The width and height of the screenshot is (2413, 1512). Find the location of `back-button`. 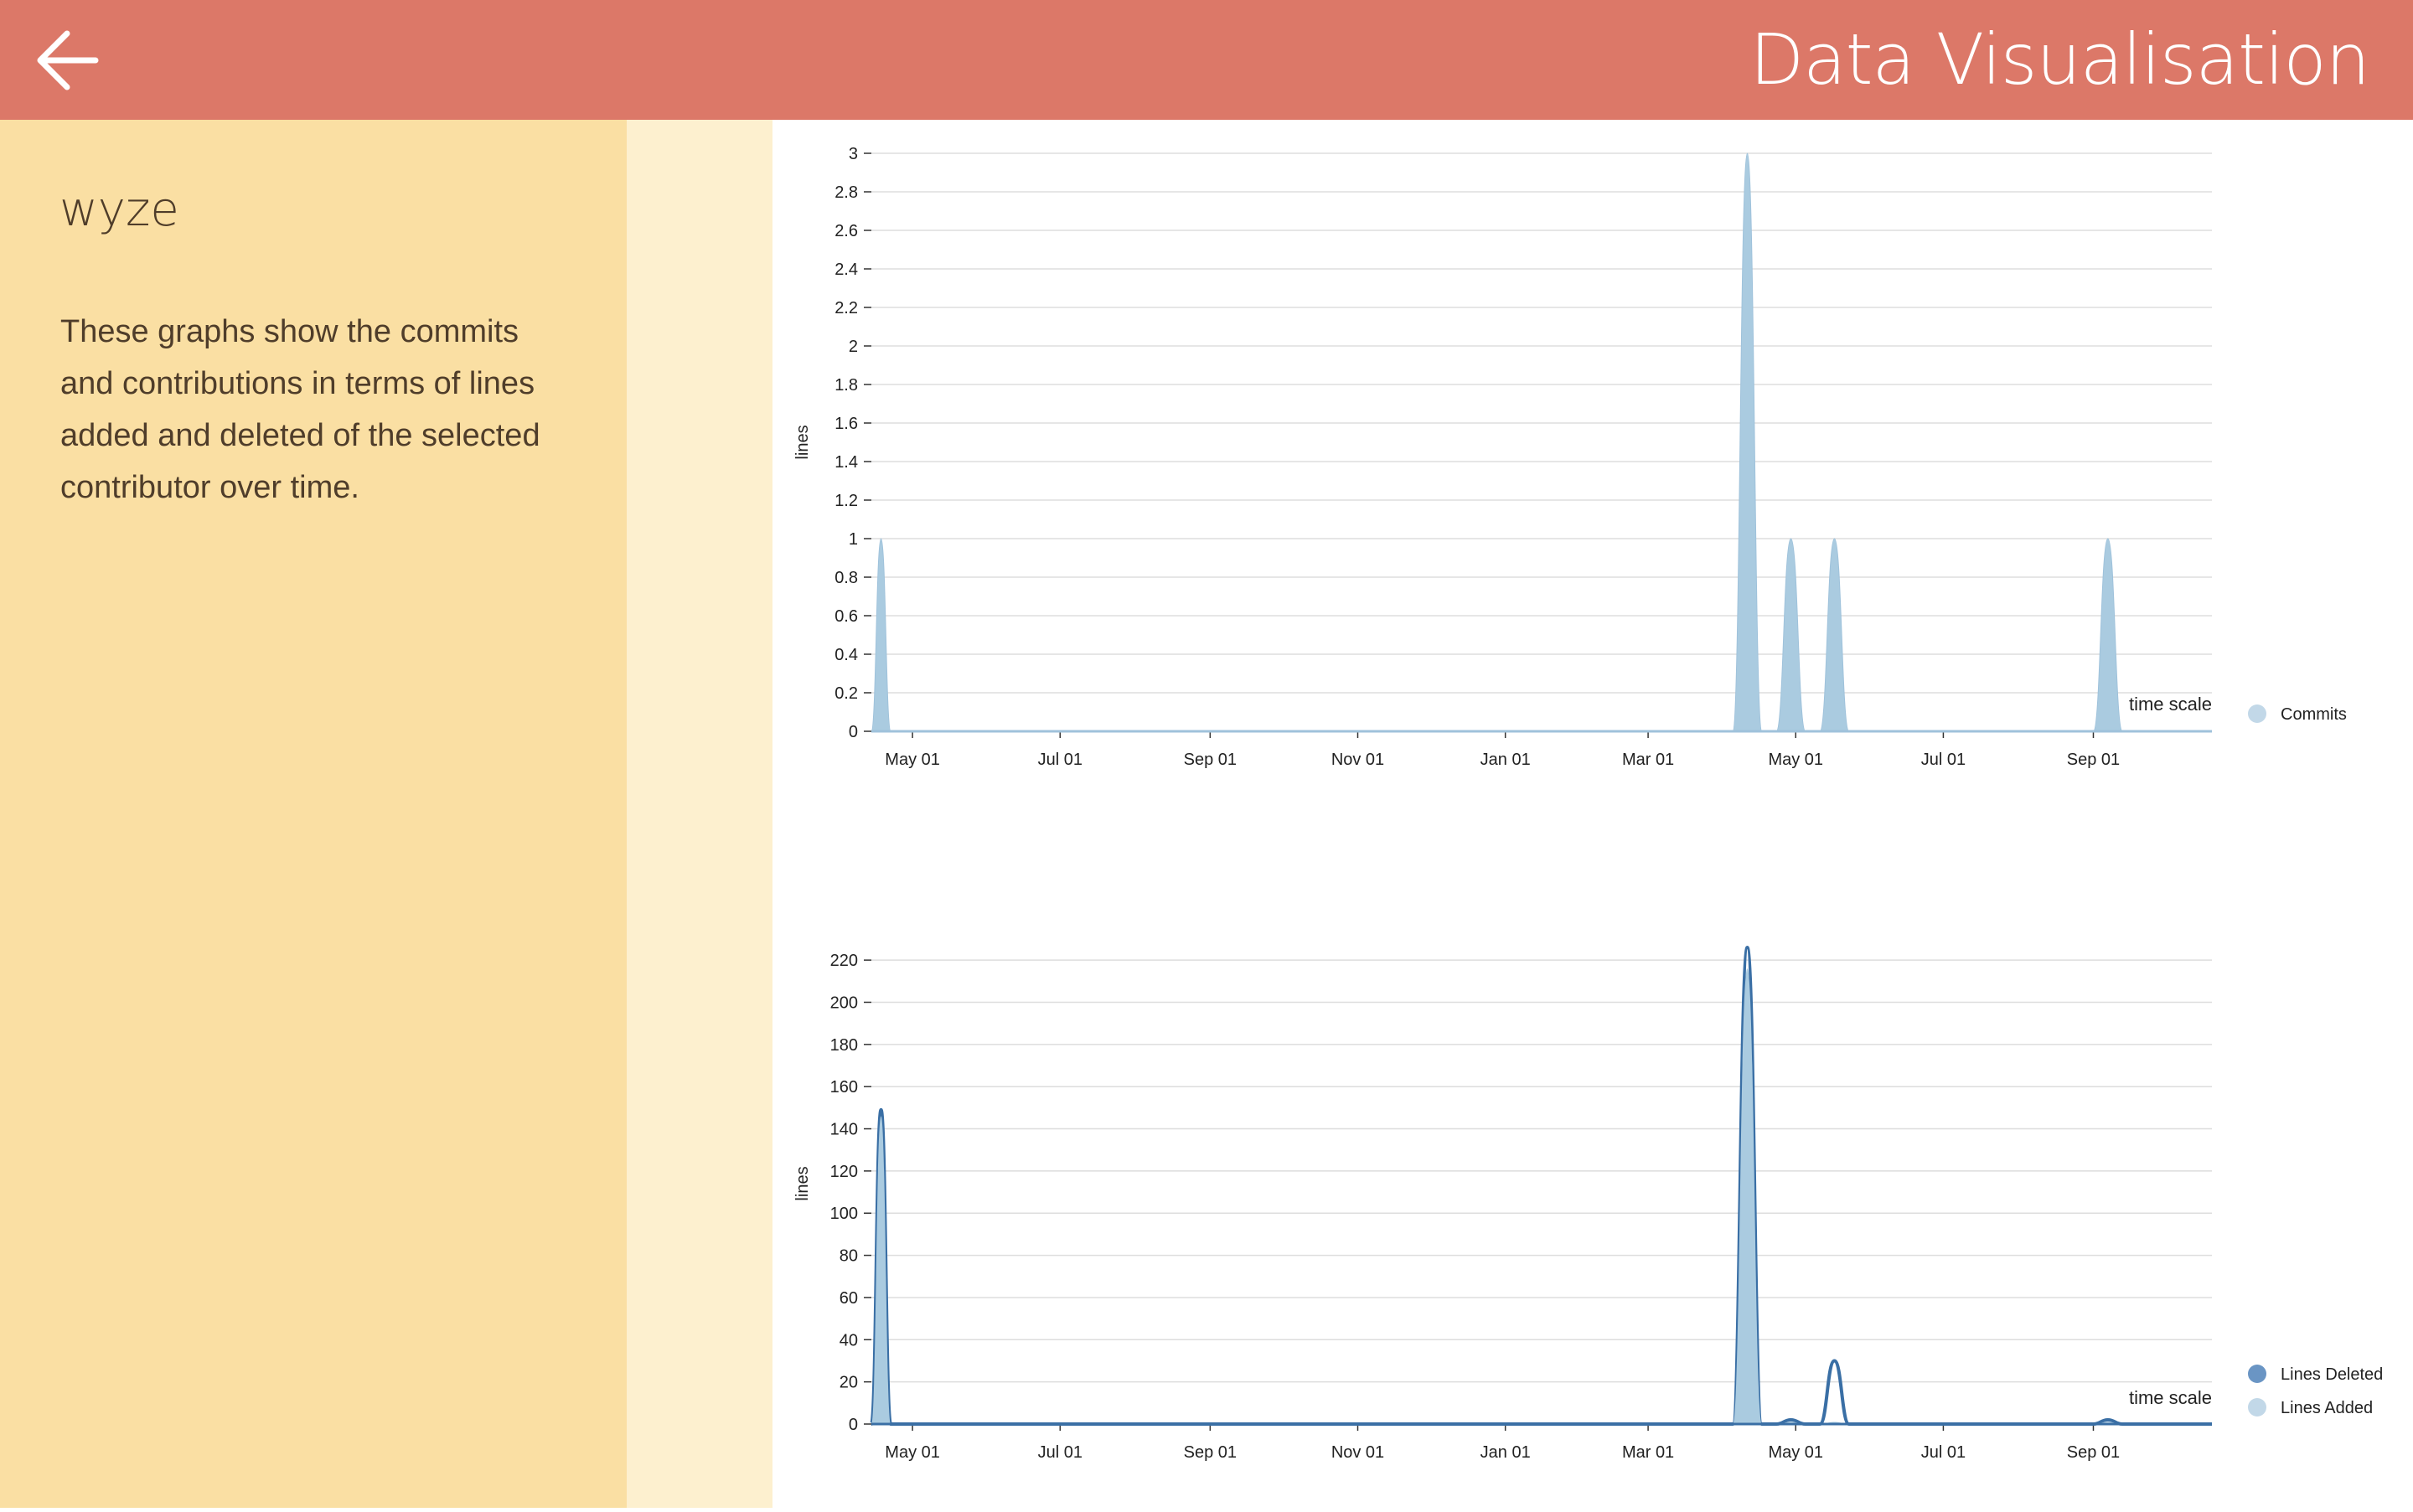

back-button is located at coordinates (72, 60).